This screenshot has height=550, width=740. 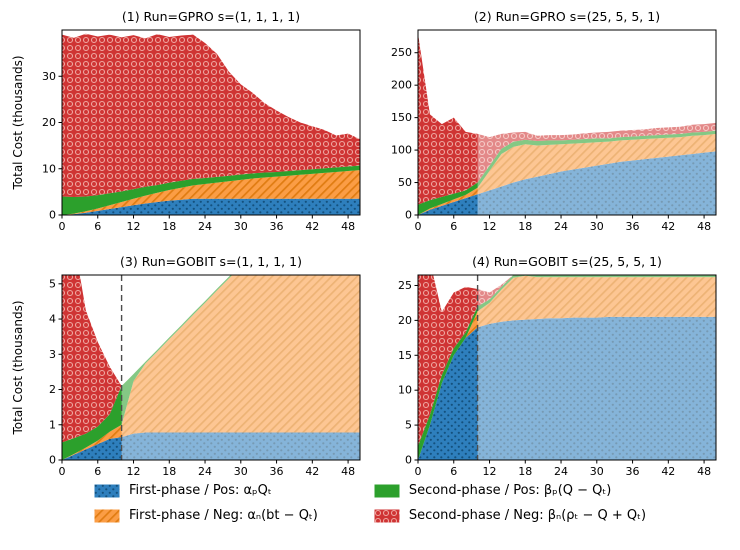 I want to click on y-tick-label: 50, so click(x=405, y=182).